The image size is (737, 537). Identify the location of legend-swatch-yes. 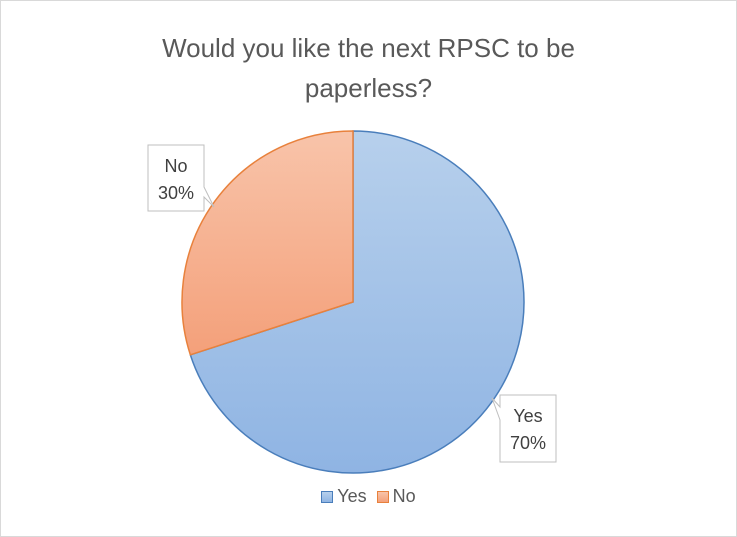
(327, 496).